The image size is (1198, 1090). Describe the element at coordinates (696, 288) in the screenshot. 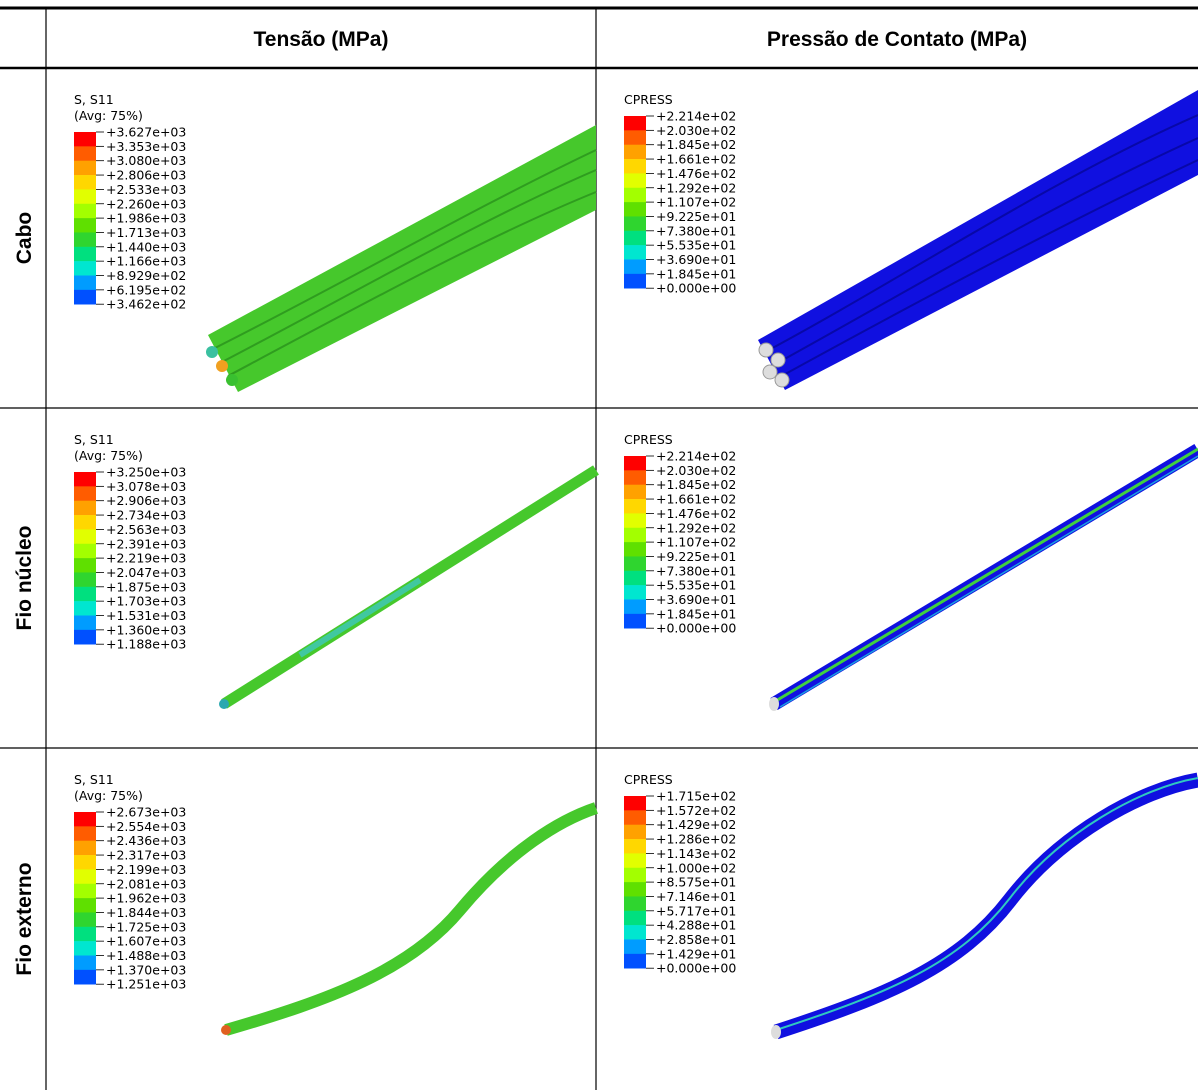

I see `legend-label: +0.000e+00` at that location.